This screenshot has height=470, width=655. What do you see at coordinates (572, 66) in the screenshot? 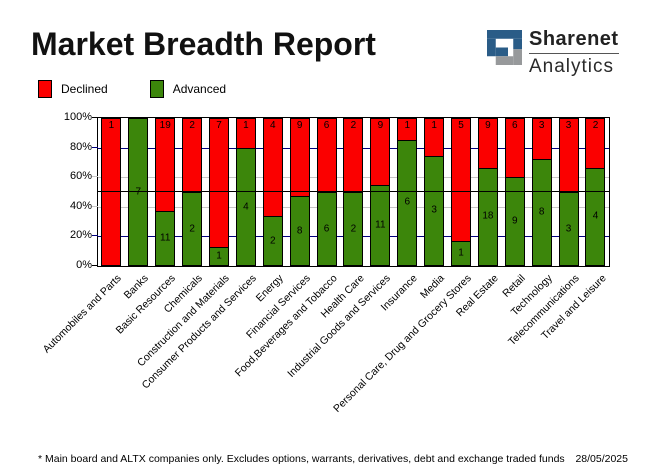
I see `logo-line2: Analytics` at bounding box center [572, 66].